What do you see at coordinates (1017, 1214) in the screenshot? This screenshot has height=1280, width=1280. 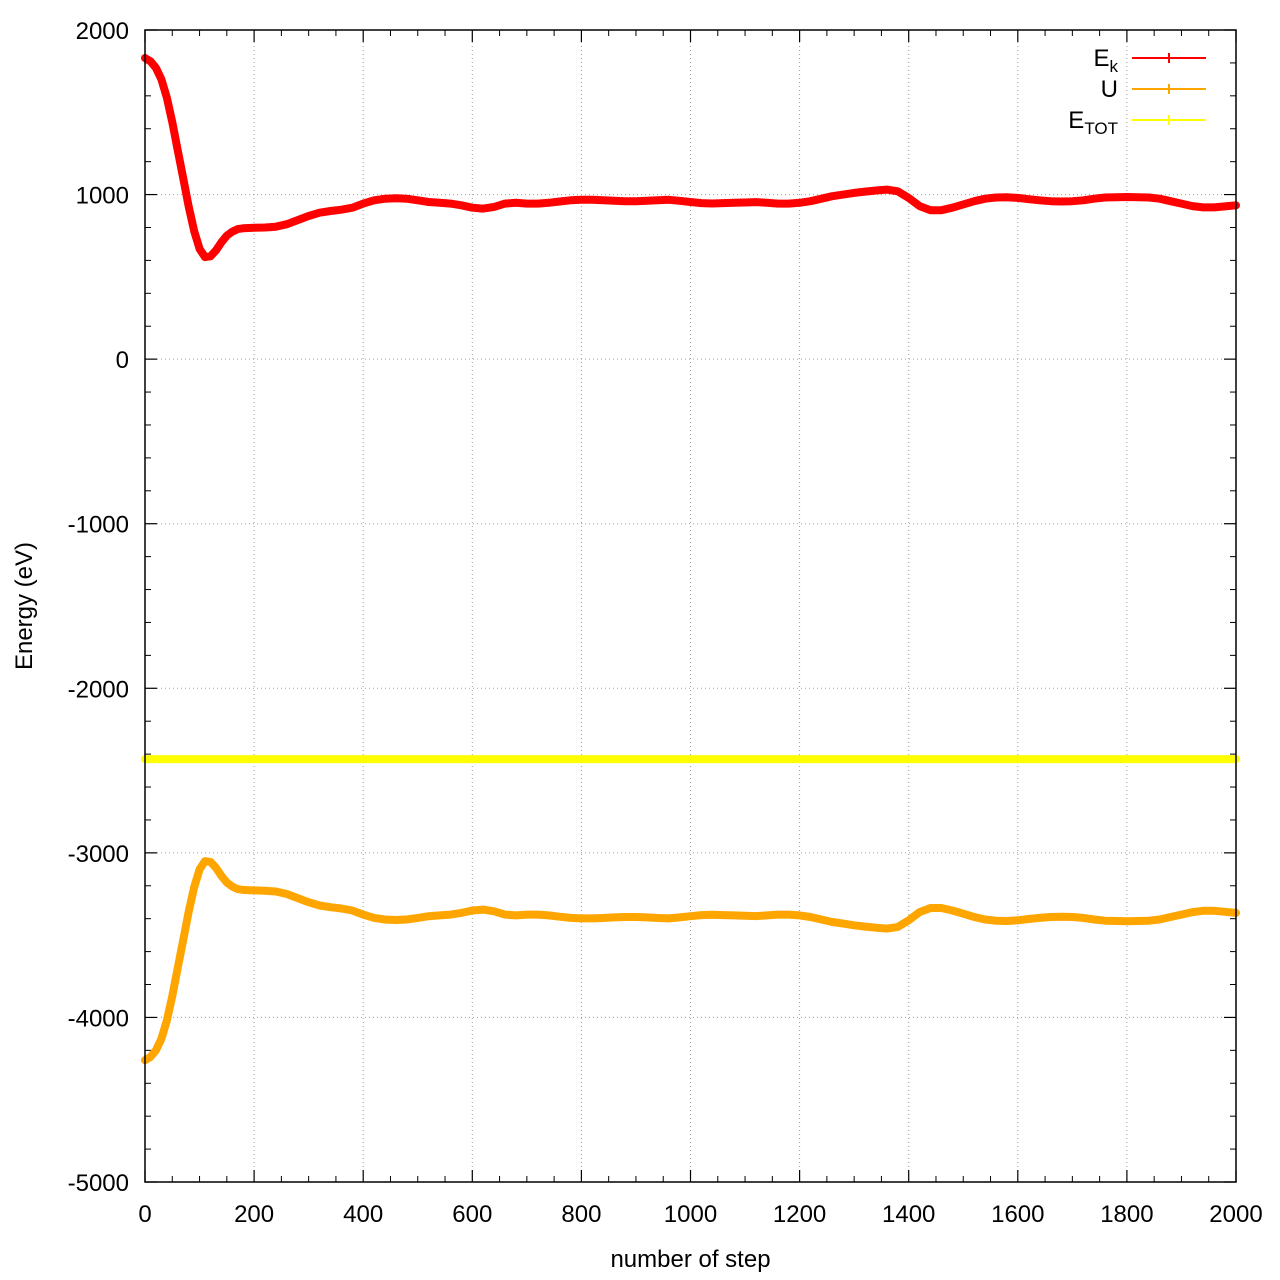 I see `x-tick-label: 1600` at bounding box center [1017, 1214].